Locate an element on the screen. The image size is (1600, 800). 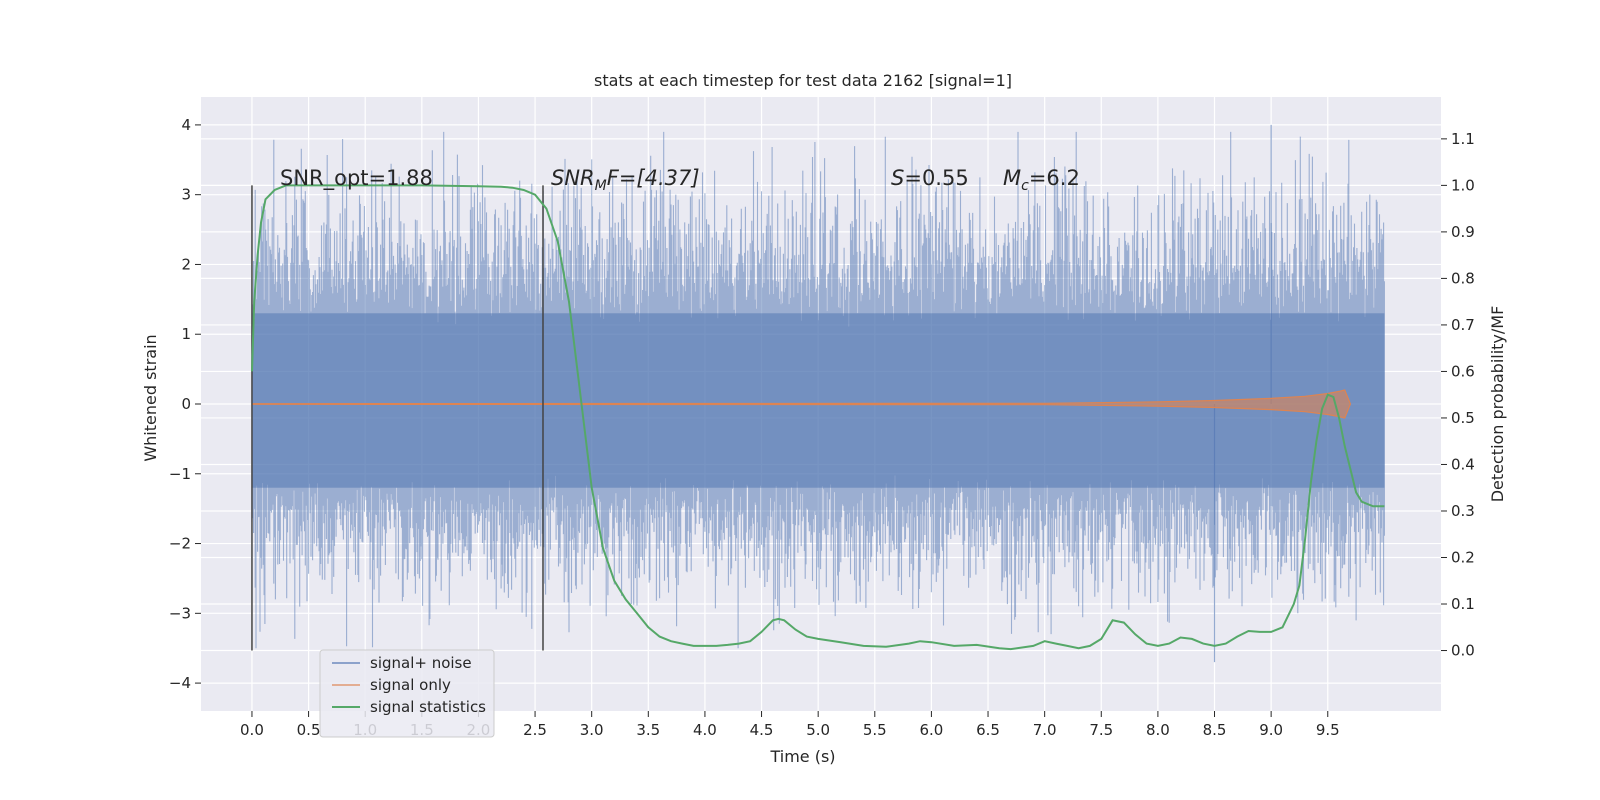
y2-tick-label: 0.0 is located at coordinates (1463, 651).